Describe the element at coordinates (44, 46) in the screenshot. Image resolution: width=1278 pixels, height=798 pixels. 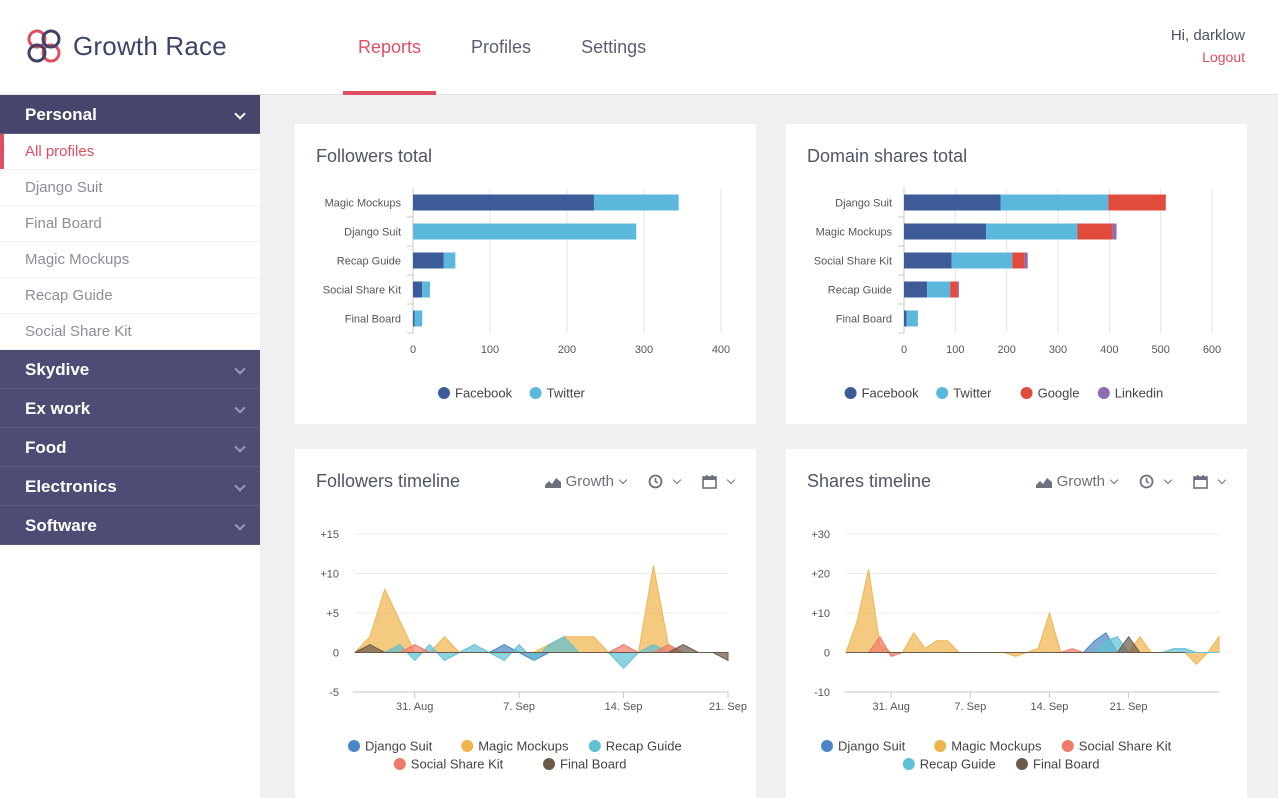
I see `logo-icon` at that location.